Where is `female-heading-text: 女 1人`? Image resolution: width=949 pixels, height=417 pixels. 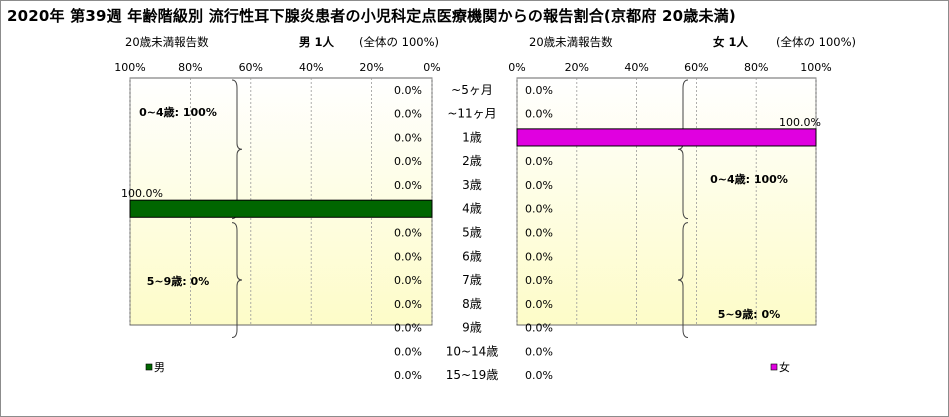
female-heading-text: 女 1人 is located at coordinates (731, 42).